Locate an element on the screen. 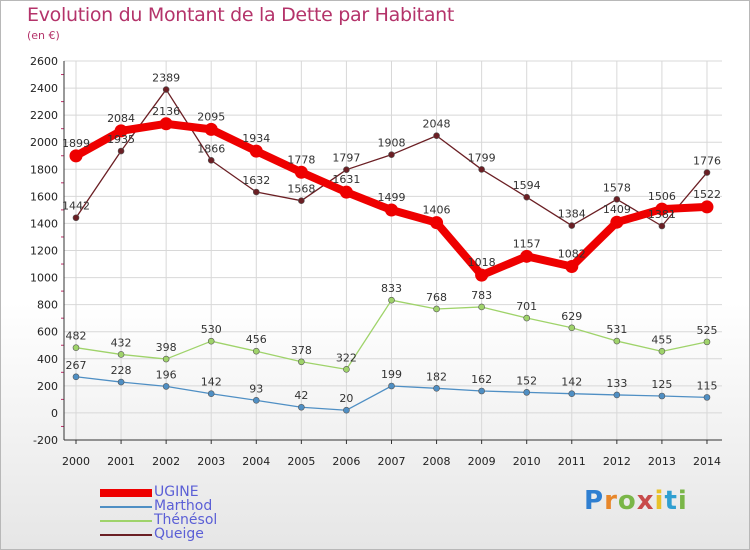 The image size is (750, 550). data-label: 196 is located at coordinates (166, 374).